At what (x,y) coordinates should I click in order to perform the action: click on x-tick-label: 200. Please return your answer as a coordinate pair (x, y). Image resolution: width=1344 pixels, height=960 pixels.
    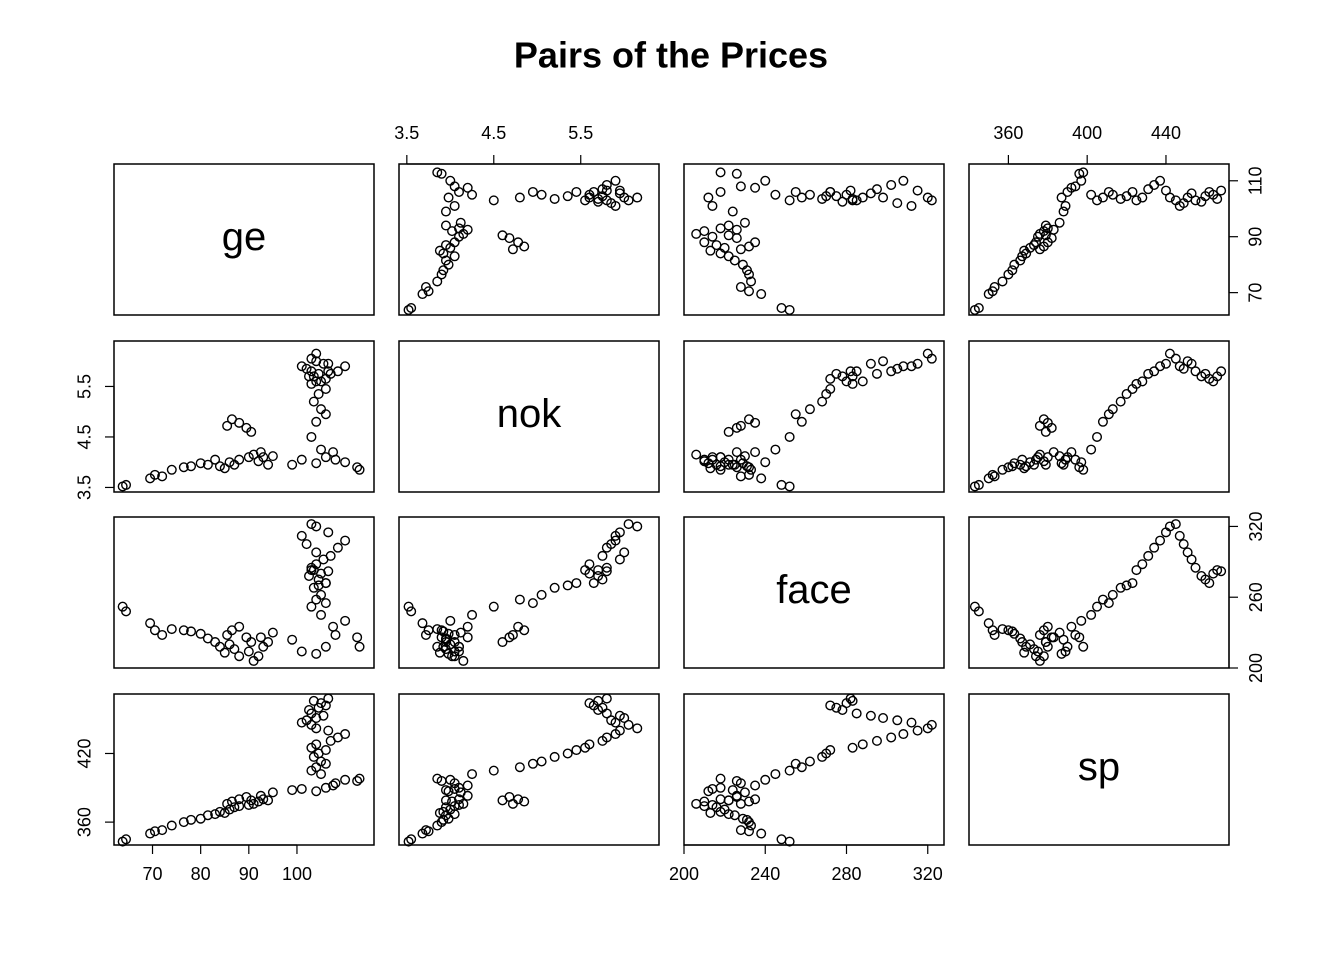
    Looking at the image, I should click on (684, 874).